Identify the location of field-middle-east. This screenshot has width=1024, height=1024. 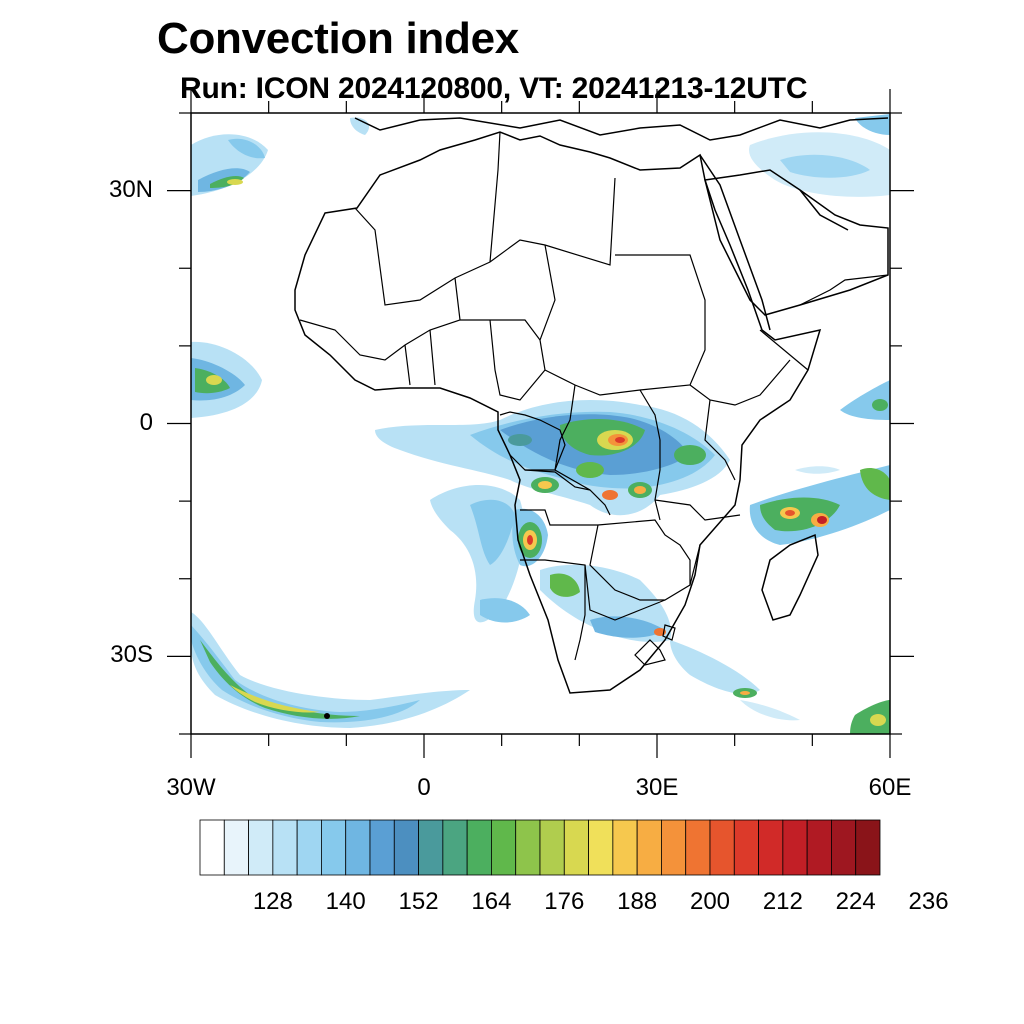
(819, 155).